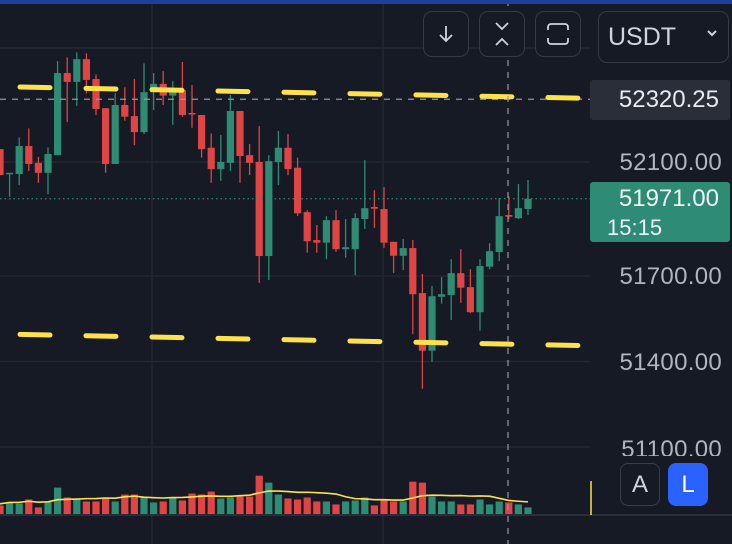  I want to click on arrow-down-icon, so click(446, 34).